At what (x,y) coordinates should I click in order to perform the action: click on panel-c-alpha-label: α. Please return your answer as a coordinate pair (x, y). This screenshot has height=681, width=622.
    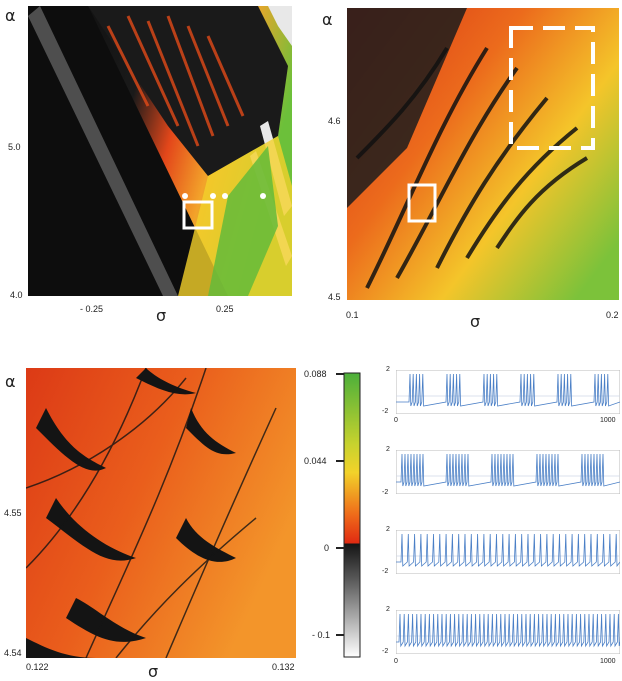
    Looking at the image, I should click on (10, 381).